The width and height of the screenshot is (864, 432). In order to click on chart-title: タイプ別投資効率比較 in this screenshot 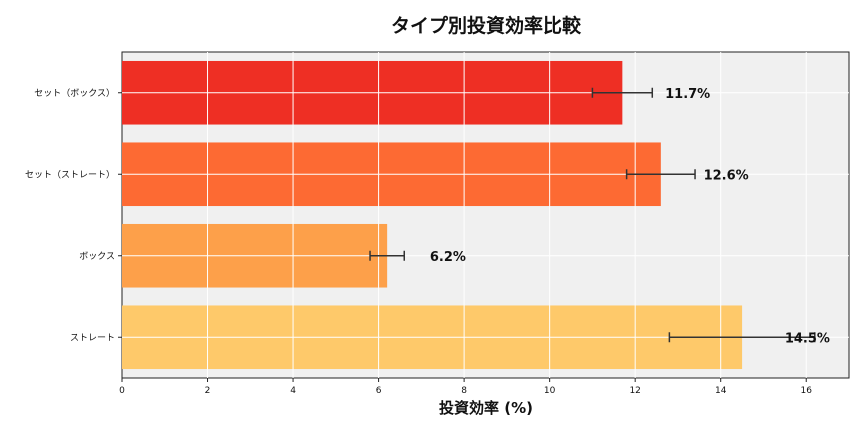, I will do `click(486, 25)`.